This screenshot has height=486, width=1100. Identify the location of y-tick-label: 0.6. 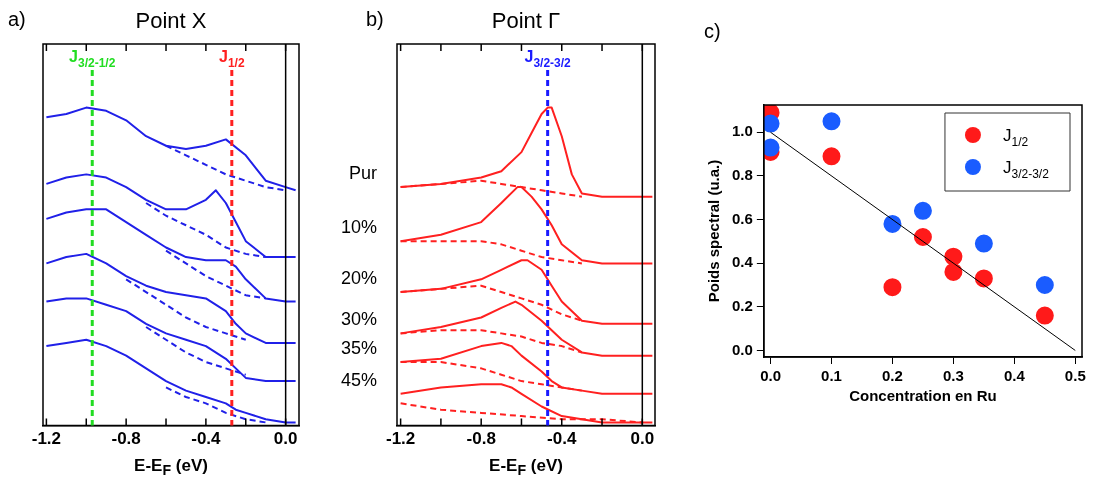
(742, 218).